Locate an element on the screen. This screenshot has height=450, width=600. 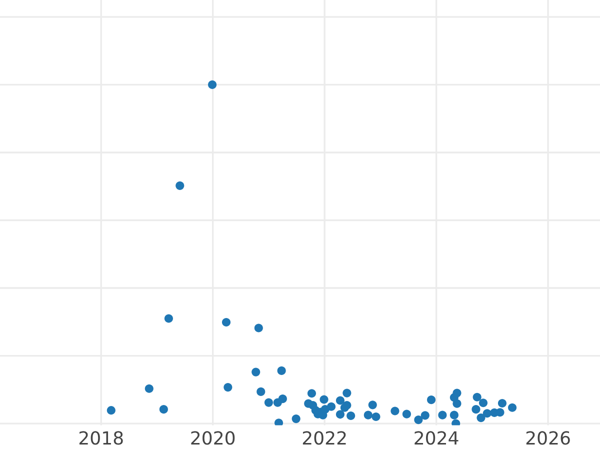
x-tick-label: 2022 is located at coordinates (324, 438).